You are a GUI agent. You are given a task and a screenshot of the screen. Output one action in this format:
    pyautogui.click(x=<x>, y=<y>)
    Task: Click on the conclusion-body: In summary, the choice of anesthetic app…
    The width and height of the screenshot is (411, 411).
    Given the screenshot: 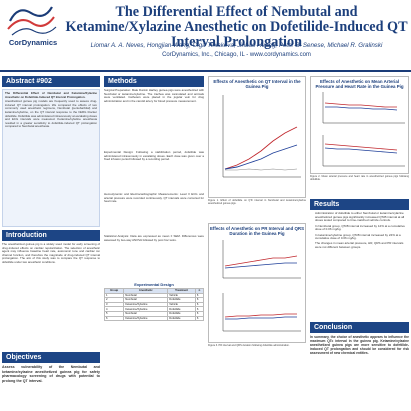 What is the action you would take?
    pyautogui.click(x=359, y=345)
    